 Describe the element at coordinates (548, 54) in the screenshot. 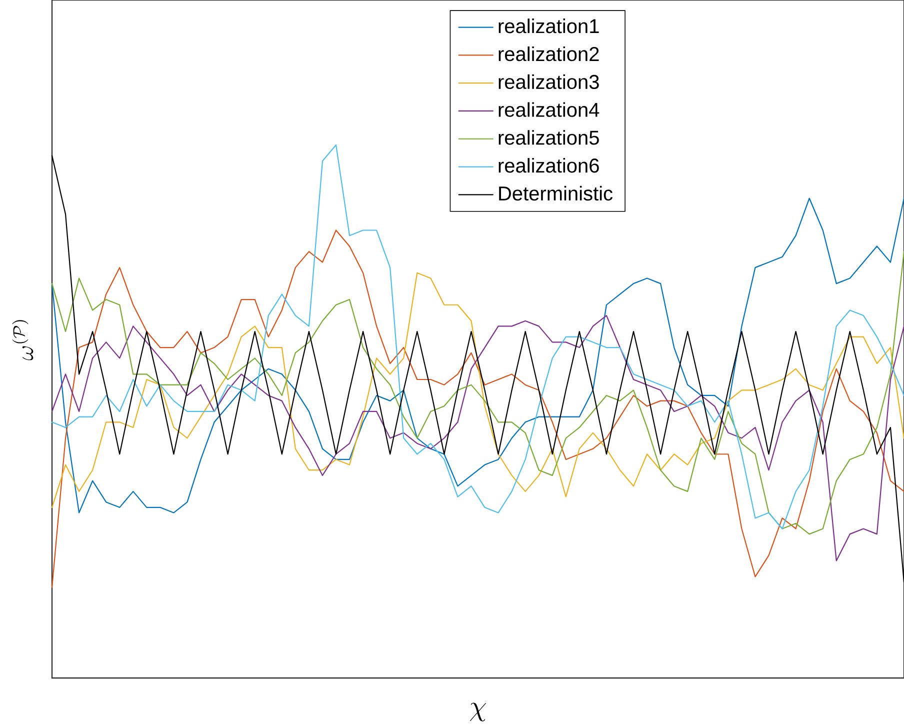

I see `legend-label: realization2` at that location.